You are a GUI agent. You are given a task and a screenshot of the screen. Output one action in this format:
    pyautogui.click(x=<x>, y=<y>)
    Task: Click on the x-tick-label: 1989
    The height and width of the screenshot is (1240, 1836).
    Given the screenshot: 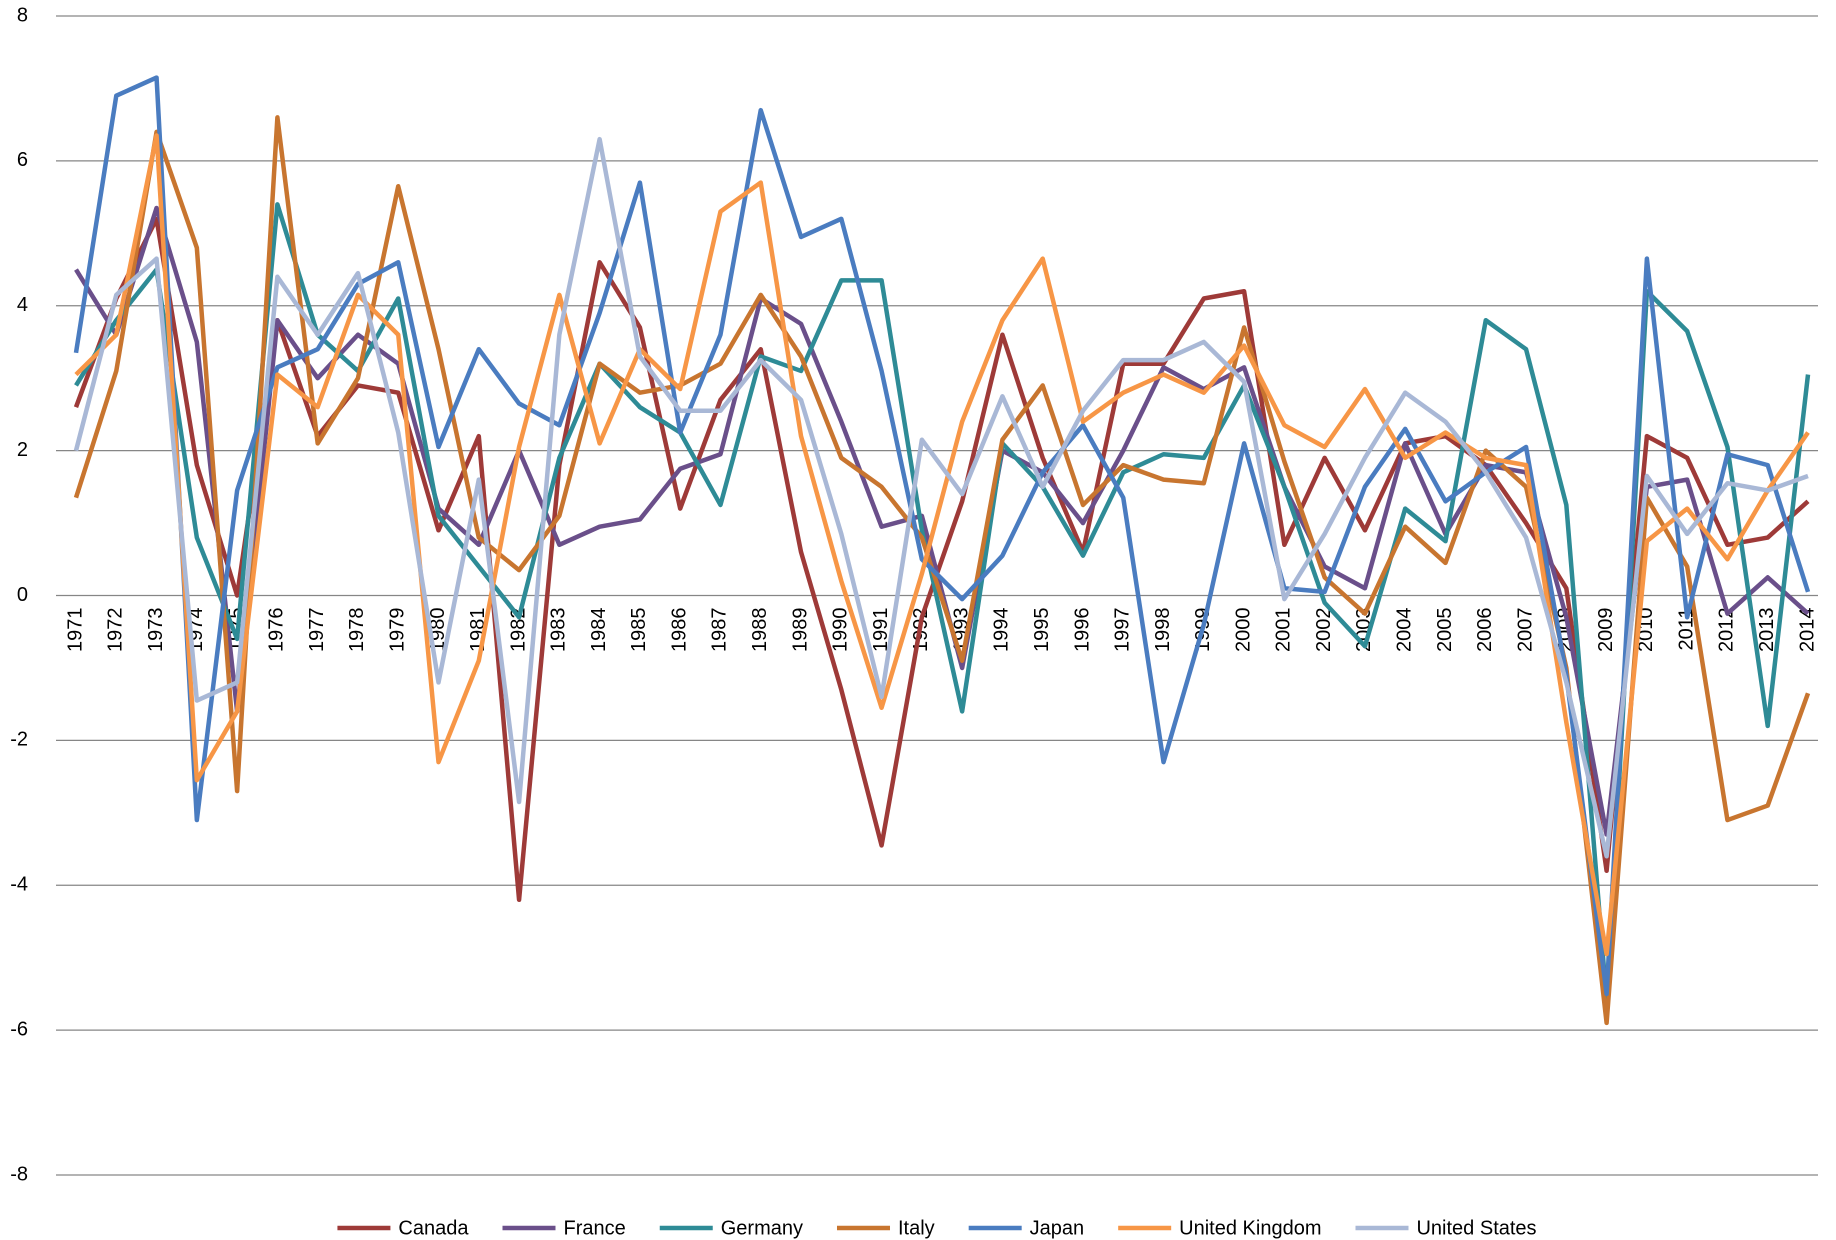 What is the action you would take?
    pyautogui.click(x=800, y=630)
    